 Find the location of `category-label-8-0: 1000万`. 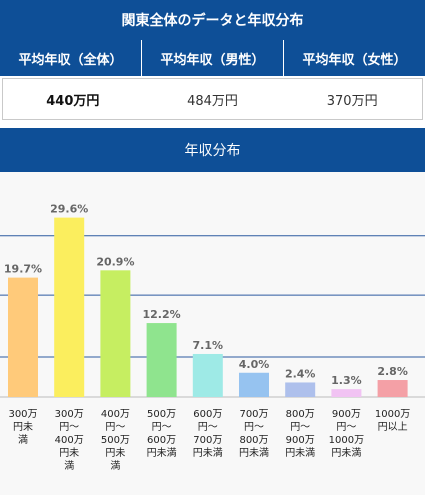

category-label-8-0: 1000万 is located at coordinates (392, 414).